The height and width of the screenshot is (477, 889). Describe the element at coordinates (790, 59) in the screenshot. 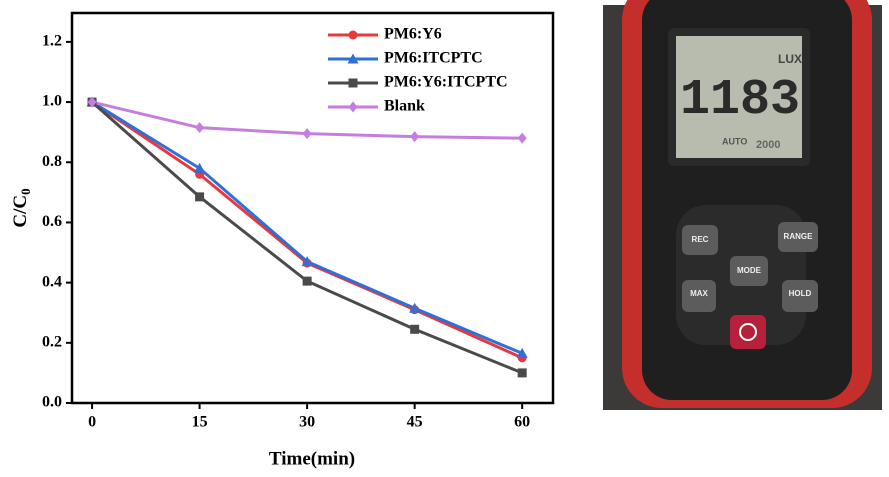

I see `lcd-unit: LUX` at that location.